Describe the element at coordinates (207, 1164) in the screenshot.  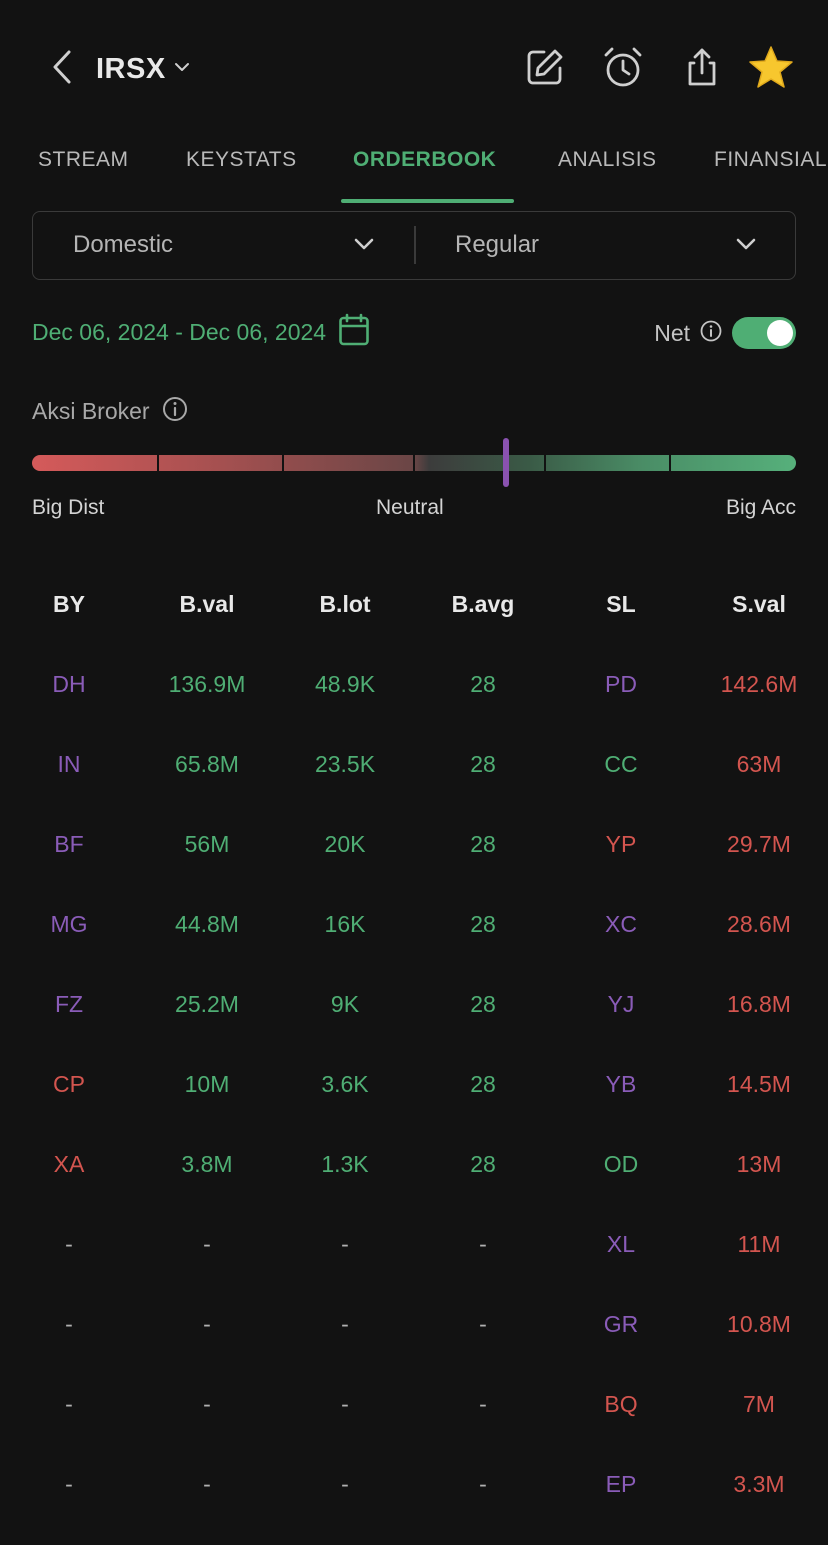
I see `buy-value: 3.8M` at that location.